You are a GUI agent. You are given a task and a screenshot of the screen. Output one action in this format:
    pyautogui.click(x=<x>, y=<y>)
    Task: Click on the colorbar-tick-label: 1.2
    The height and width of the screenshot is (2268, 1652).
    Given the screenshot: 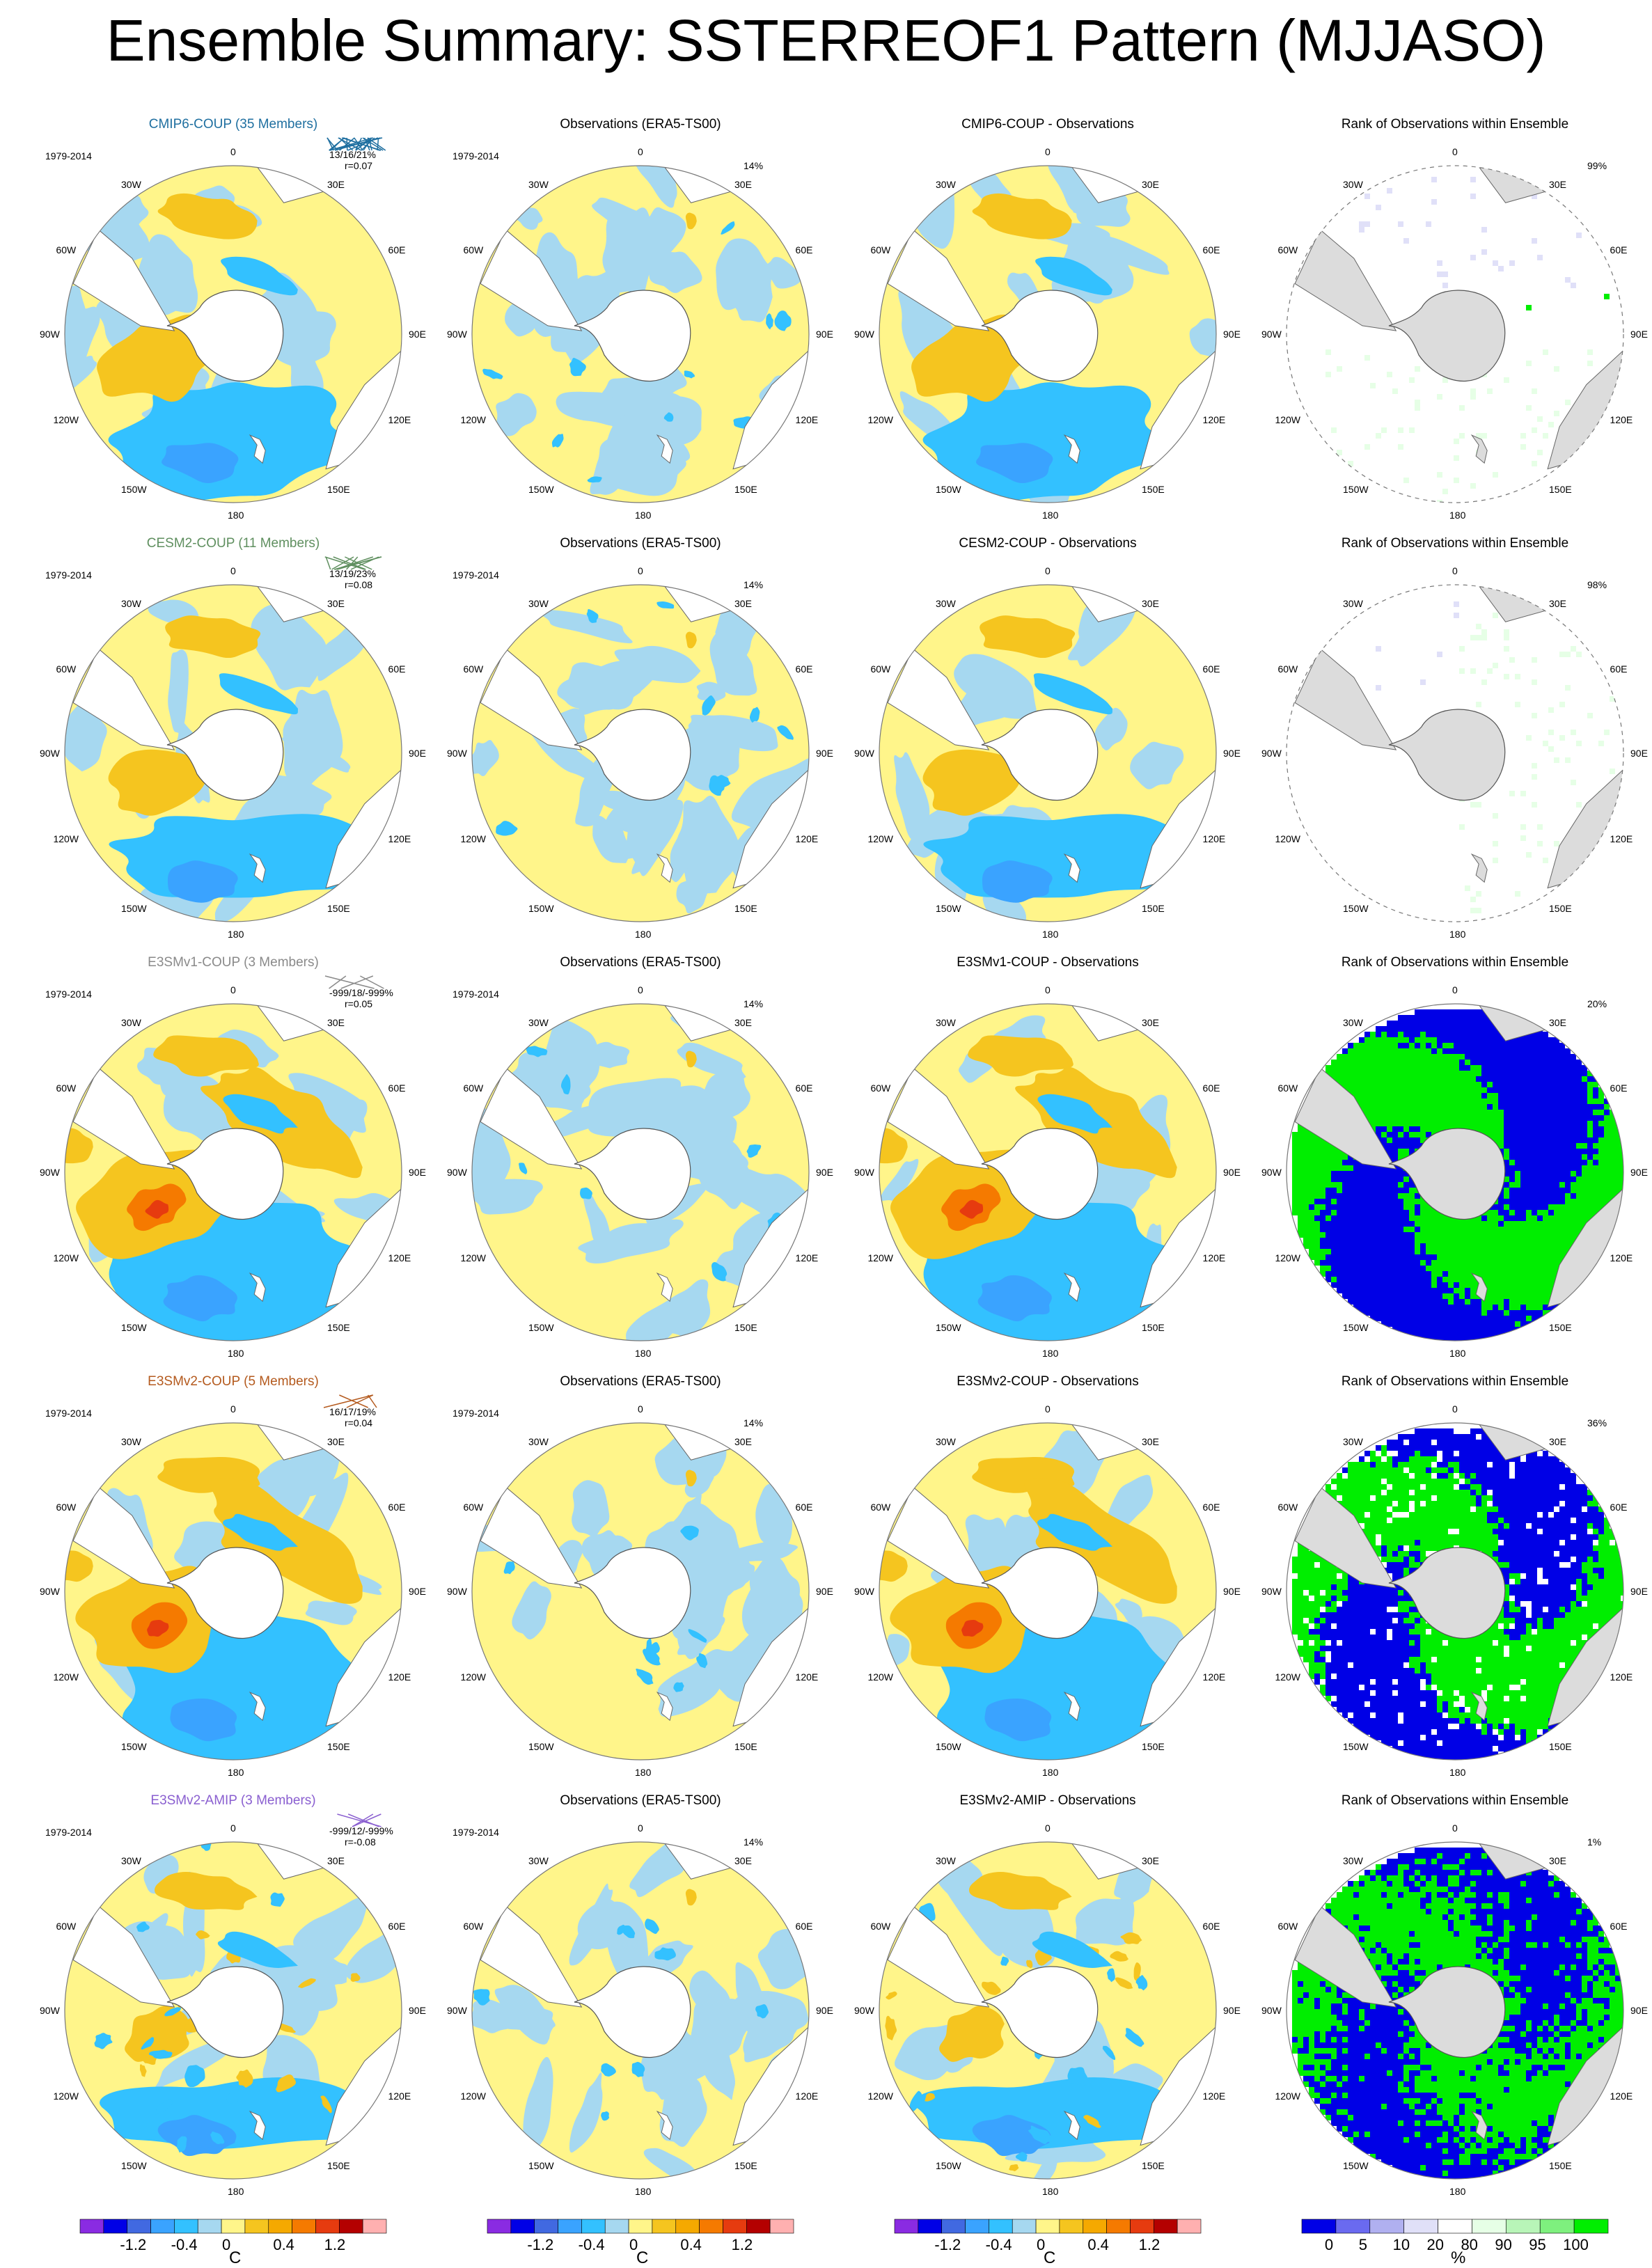 What is the action you would take?
    pyautogui.click(x=335, y=2245)
    